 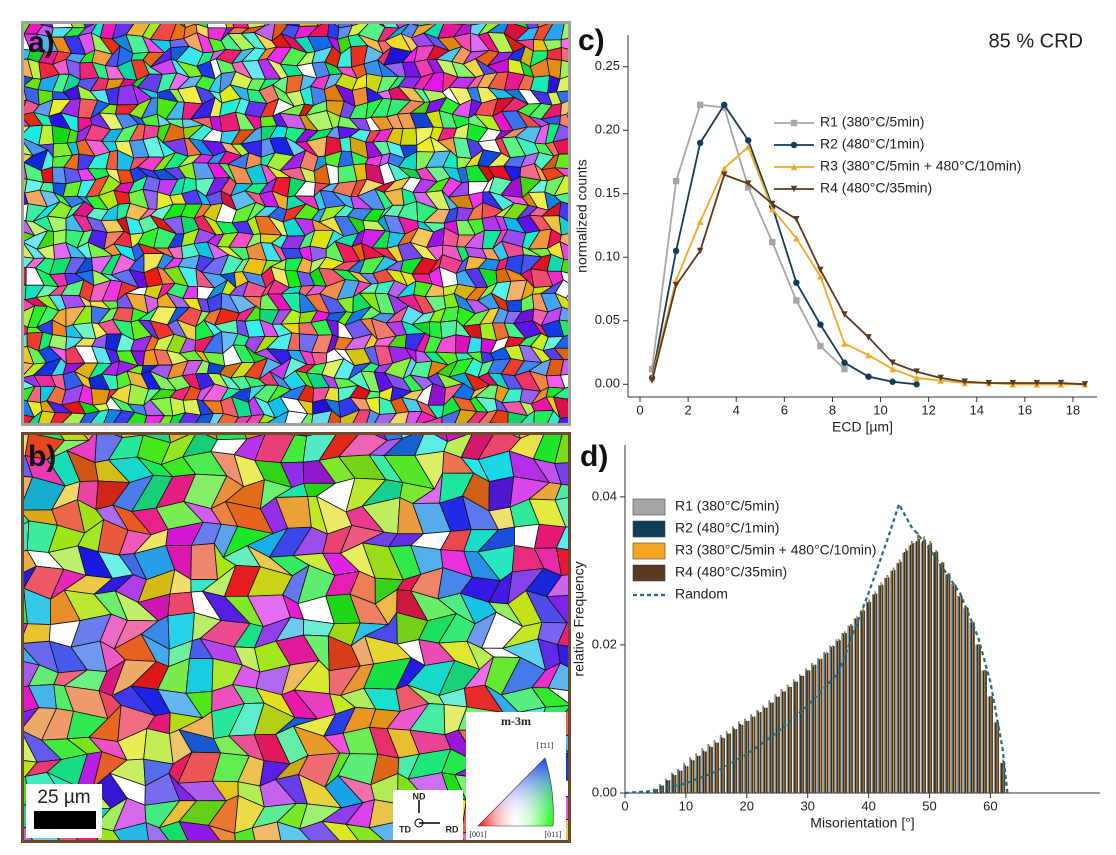 I want to click on panel-label: c), so click(x=591, y=40).